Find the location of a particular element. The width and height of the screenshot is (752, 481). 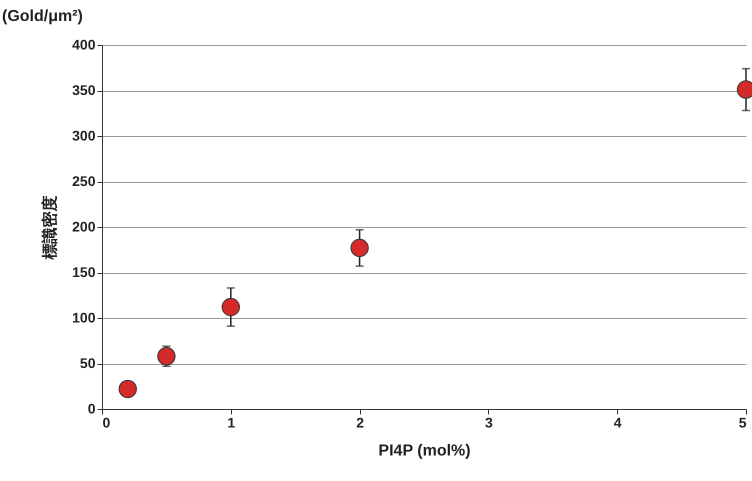

y-tick-label: 50 is located at coordinates (88, 363).